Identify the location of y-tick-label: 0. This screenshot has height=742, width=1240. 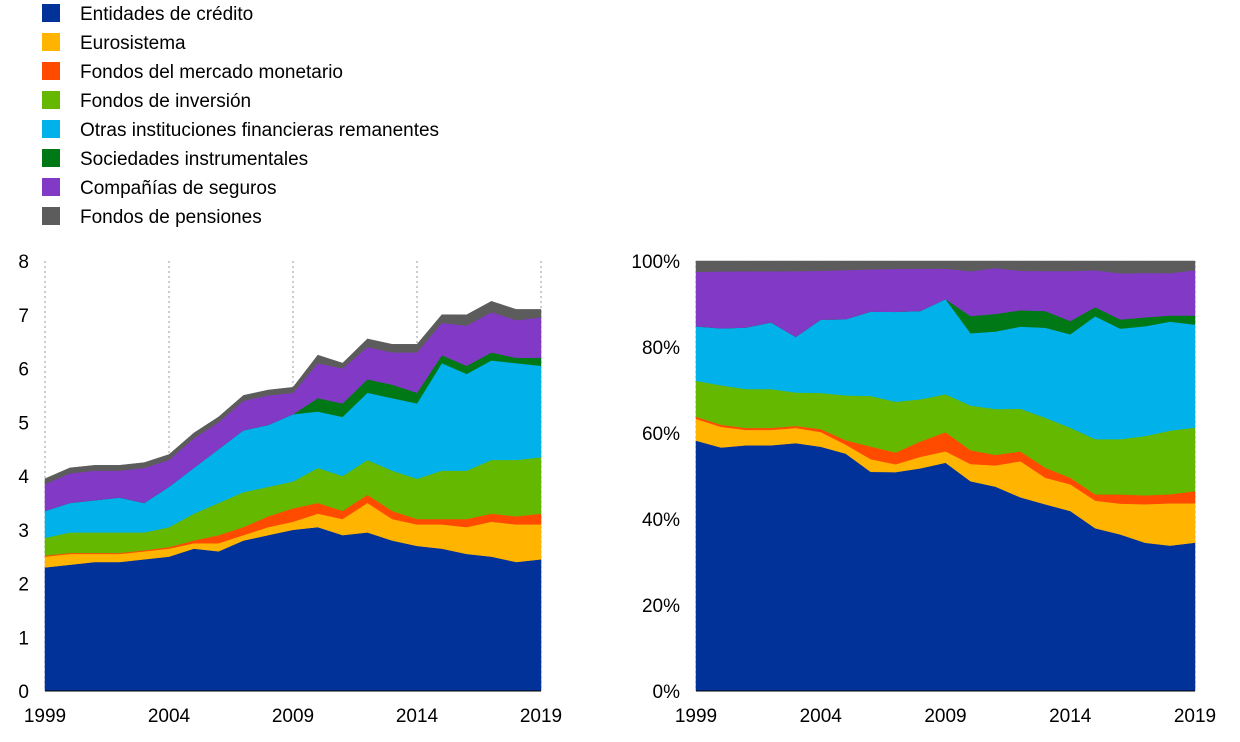
(23, 692).